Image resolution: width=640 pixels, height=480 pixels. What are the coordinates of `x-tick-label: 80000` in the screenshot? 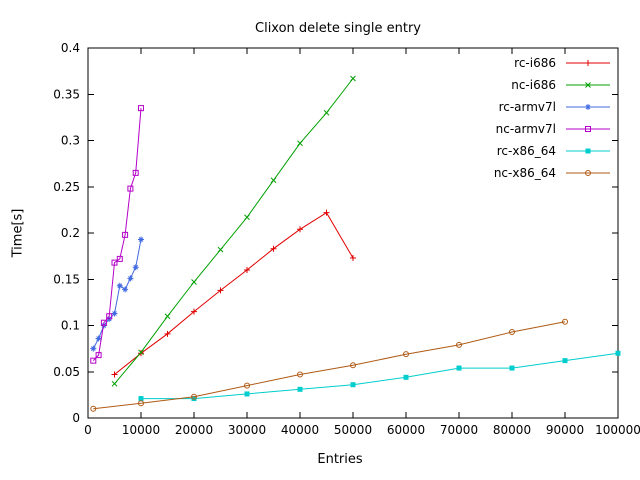 It's located at (512, 430).